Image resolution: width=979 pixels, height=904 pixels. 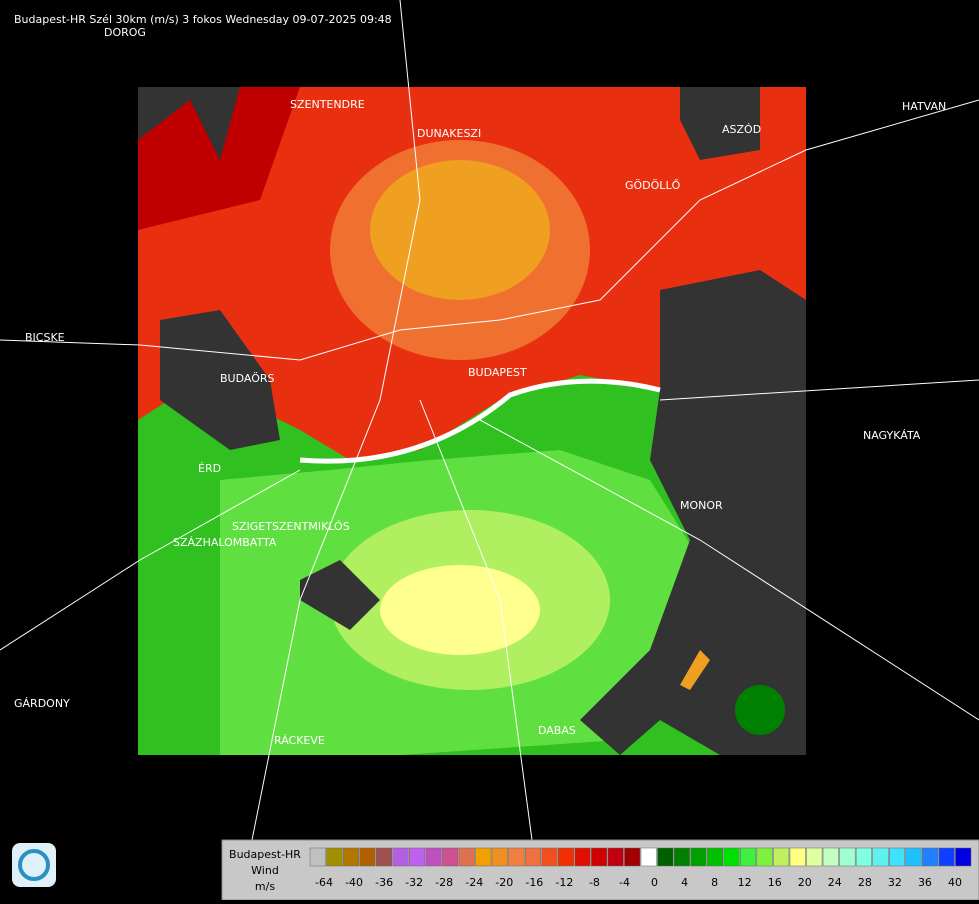 What do you see at coordinates (624, 882) in the screenshot?
I see `legend-tick-label: -4` at bounding box center [624, 882].